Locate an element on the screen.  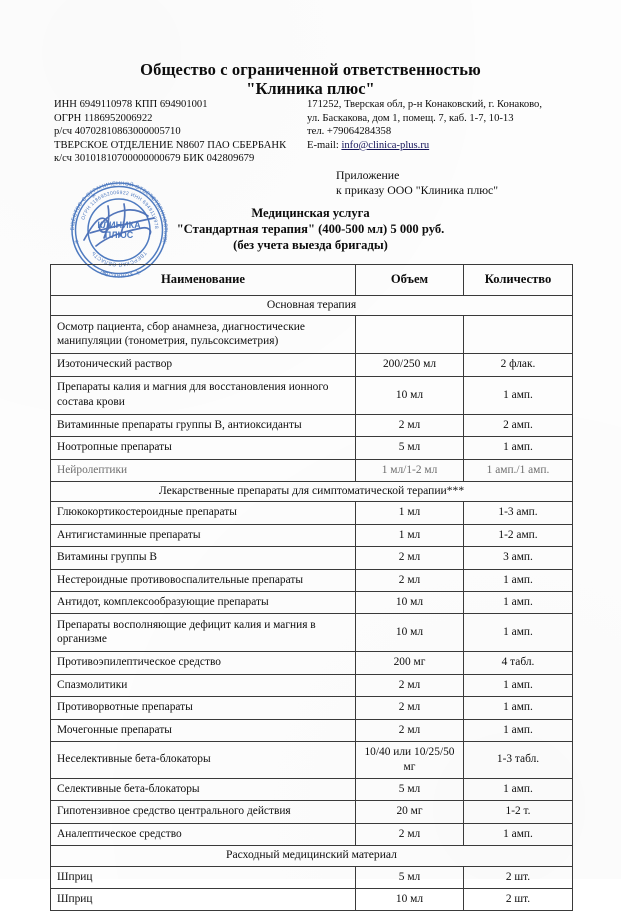
cell-quantity: 2 амп. is located at coordinates (518, 425).